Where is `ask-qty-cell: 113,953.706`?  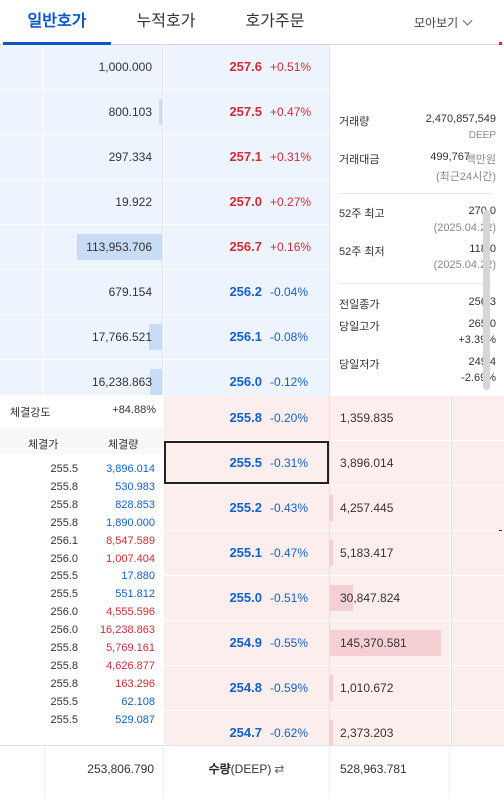
ask-qty-cell: 113,953.706 is located at coordinates (103, 247).